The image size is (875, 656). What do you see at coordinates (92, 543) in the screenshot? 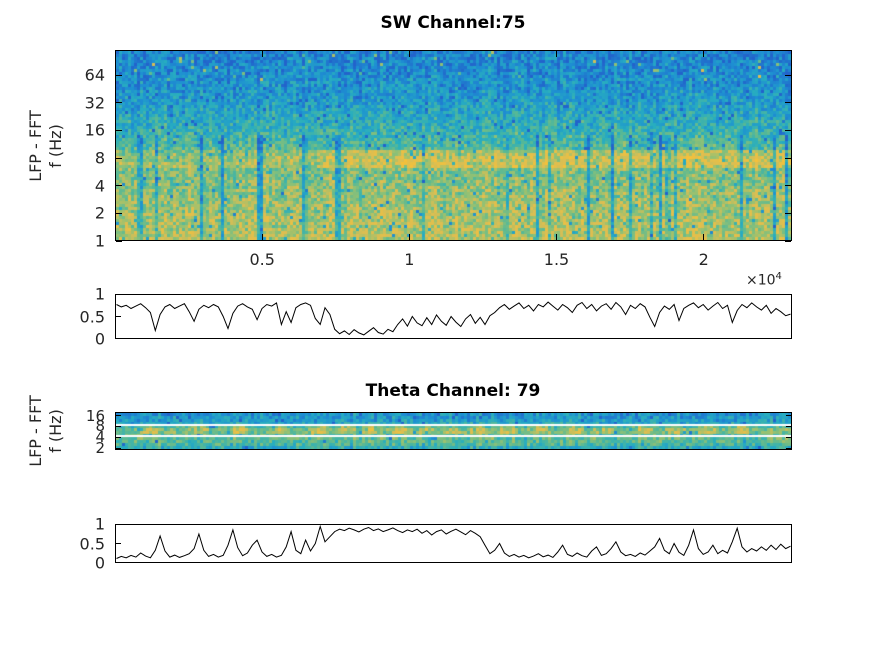
I see `theta-ratio-y-tick-label: 0.5` at bounding box center [92, 543].